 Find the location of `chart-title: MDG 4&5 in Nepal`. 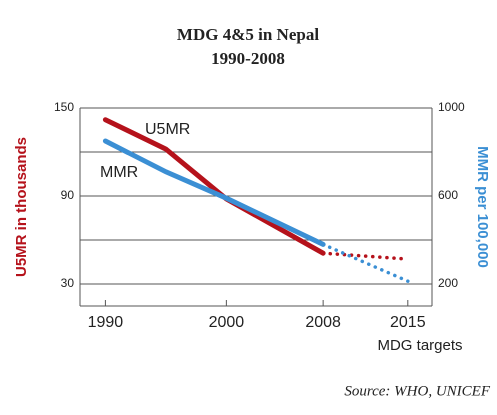

chart-title: MDG 4&5 in Nepal is located at coordinates (248, 34).